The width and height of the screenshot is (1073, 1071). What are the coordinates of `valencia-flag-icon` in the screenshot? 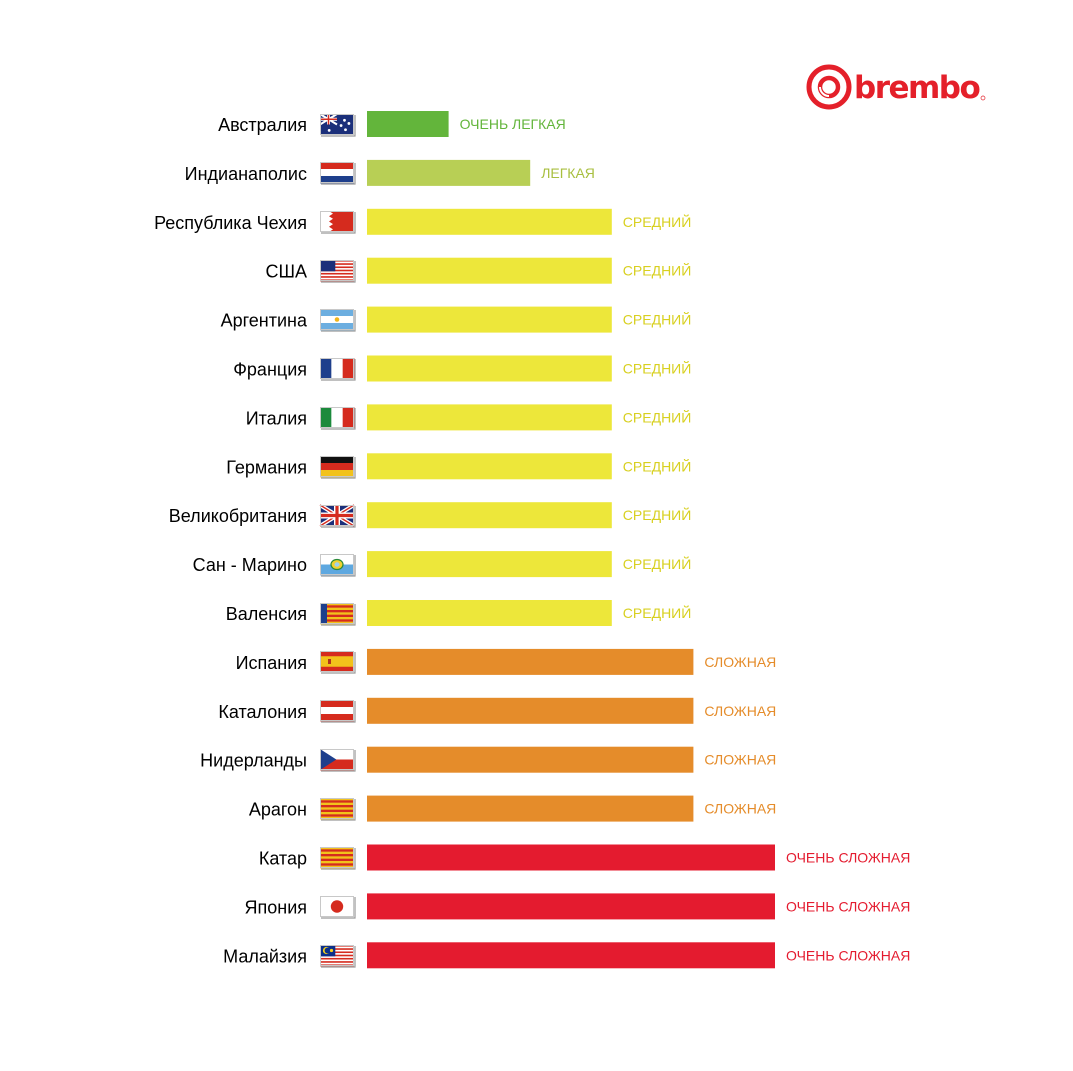 It's located at (338, 614).